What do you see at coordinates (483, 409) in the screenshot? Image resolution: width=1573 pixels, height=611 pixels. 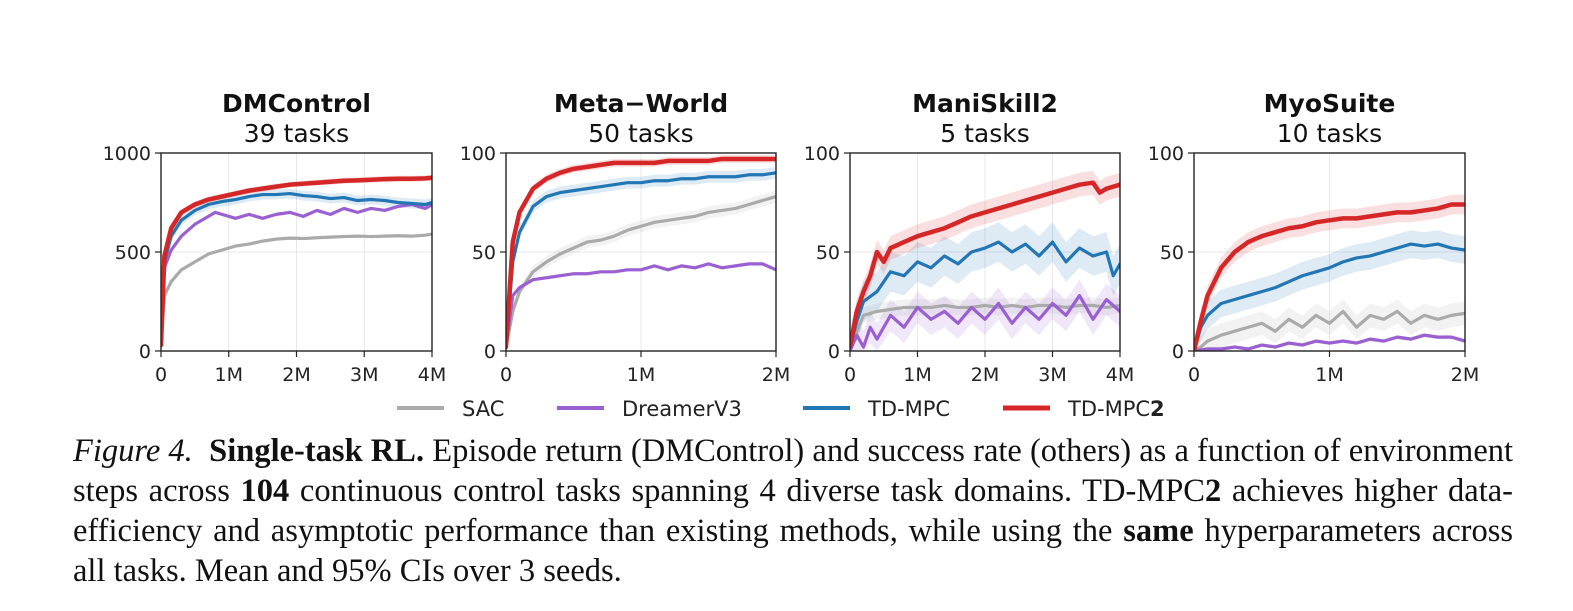 I see `legend-label-sac: SAC` at bounding box center [483, 409].